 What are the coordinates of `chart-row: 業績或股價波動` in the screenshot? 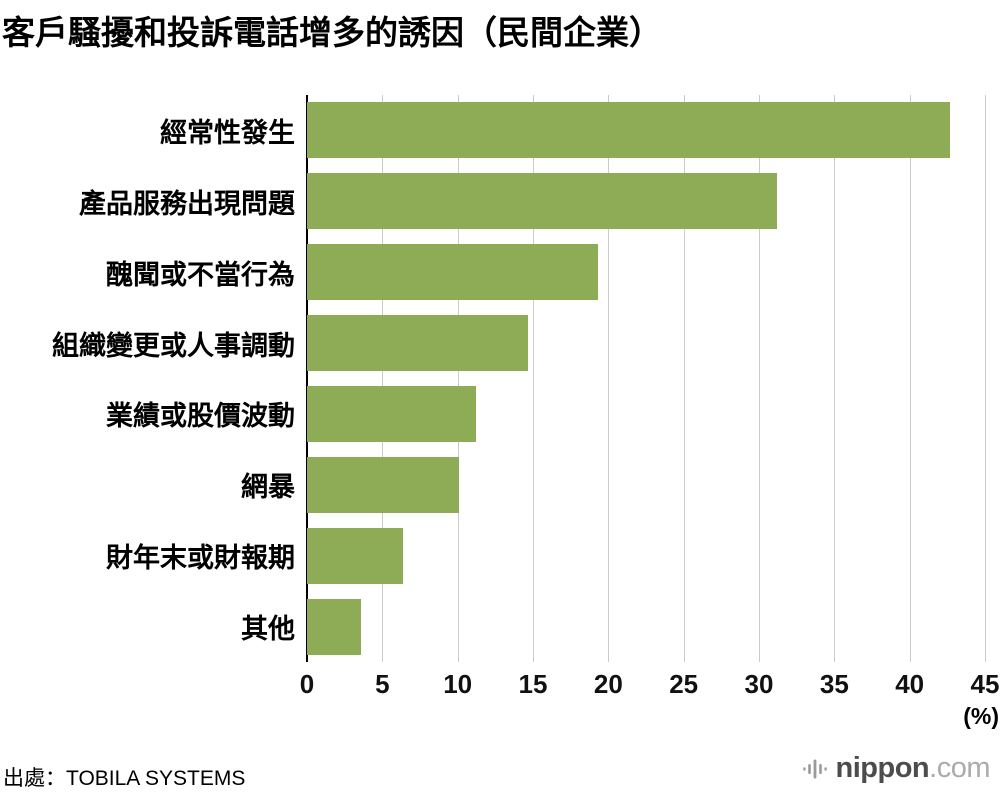 It's located at (492, 414).